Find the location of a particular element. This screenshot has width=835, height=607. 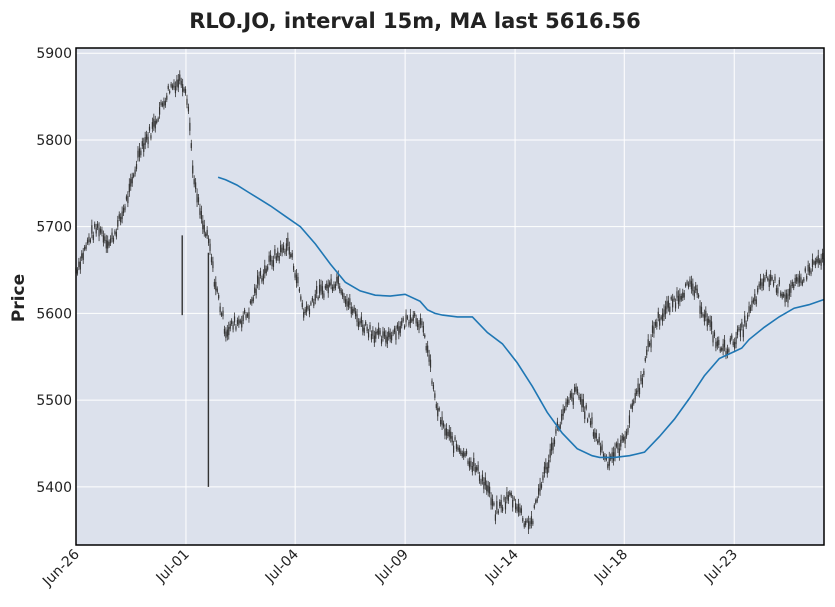

x-tick-label: Jul-09 is located at coordinates (392, 567).